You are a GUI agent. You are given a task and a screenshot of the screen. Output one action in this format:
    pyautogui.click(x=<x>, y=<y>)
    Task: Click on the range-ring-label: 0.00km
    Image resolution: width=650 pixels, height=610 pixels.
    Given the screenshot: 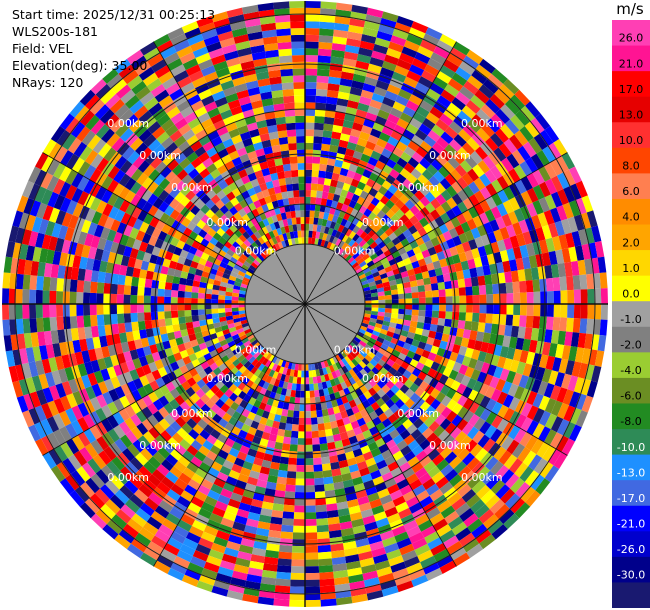 What is the action you would take?
    pyautogui.click(x=355, y=251)
    